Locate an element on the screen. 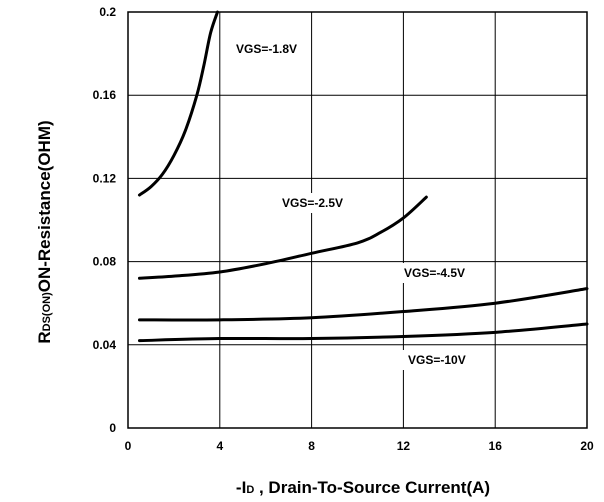 The image size is (604, 502). y-tick-label: 0.16 is located at coordinates (105, 95).